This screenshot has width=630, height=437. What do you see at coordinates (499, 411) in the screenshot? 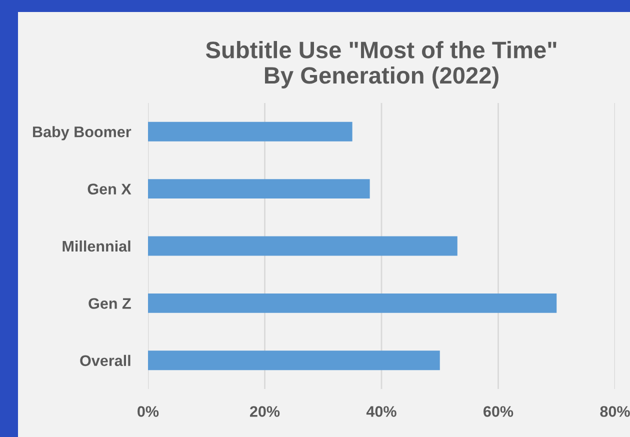
I see `x-tick-label: 60%` at bounding box center [499, 411].